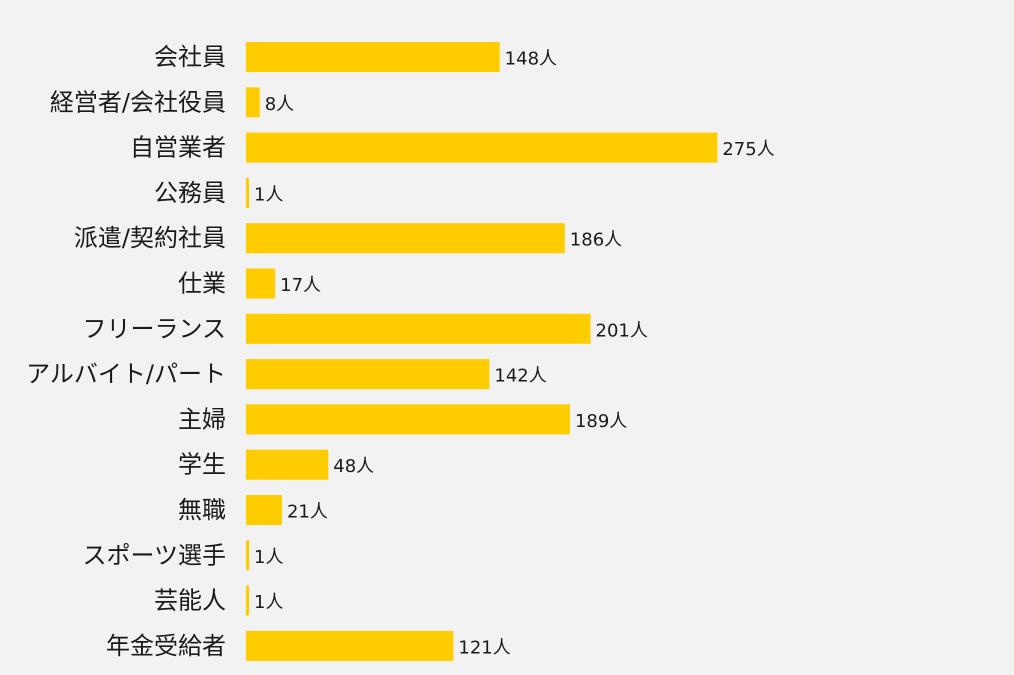 Image resolution: width=1014 pixels, height=675 pixels. I want to click on category-label: 芸能人, so click(190, 601).